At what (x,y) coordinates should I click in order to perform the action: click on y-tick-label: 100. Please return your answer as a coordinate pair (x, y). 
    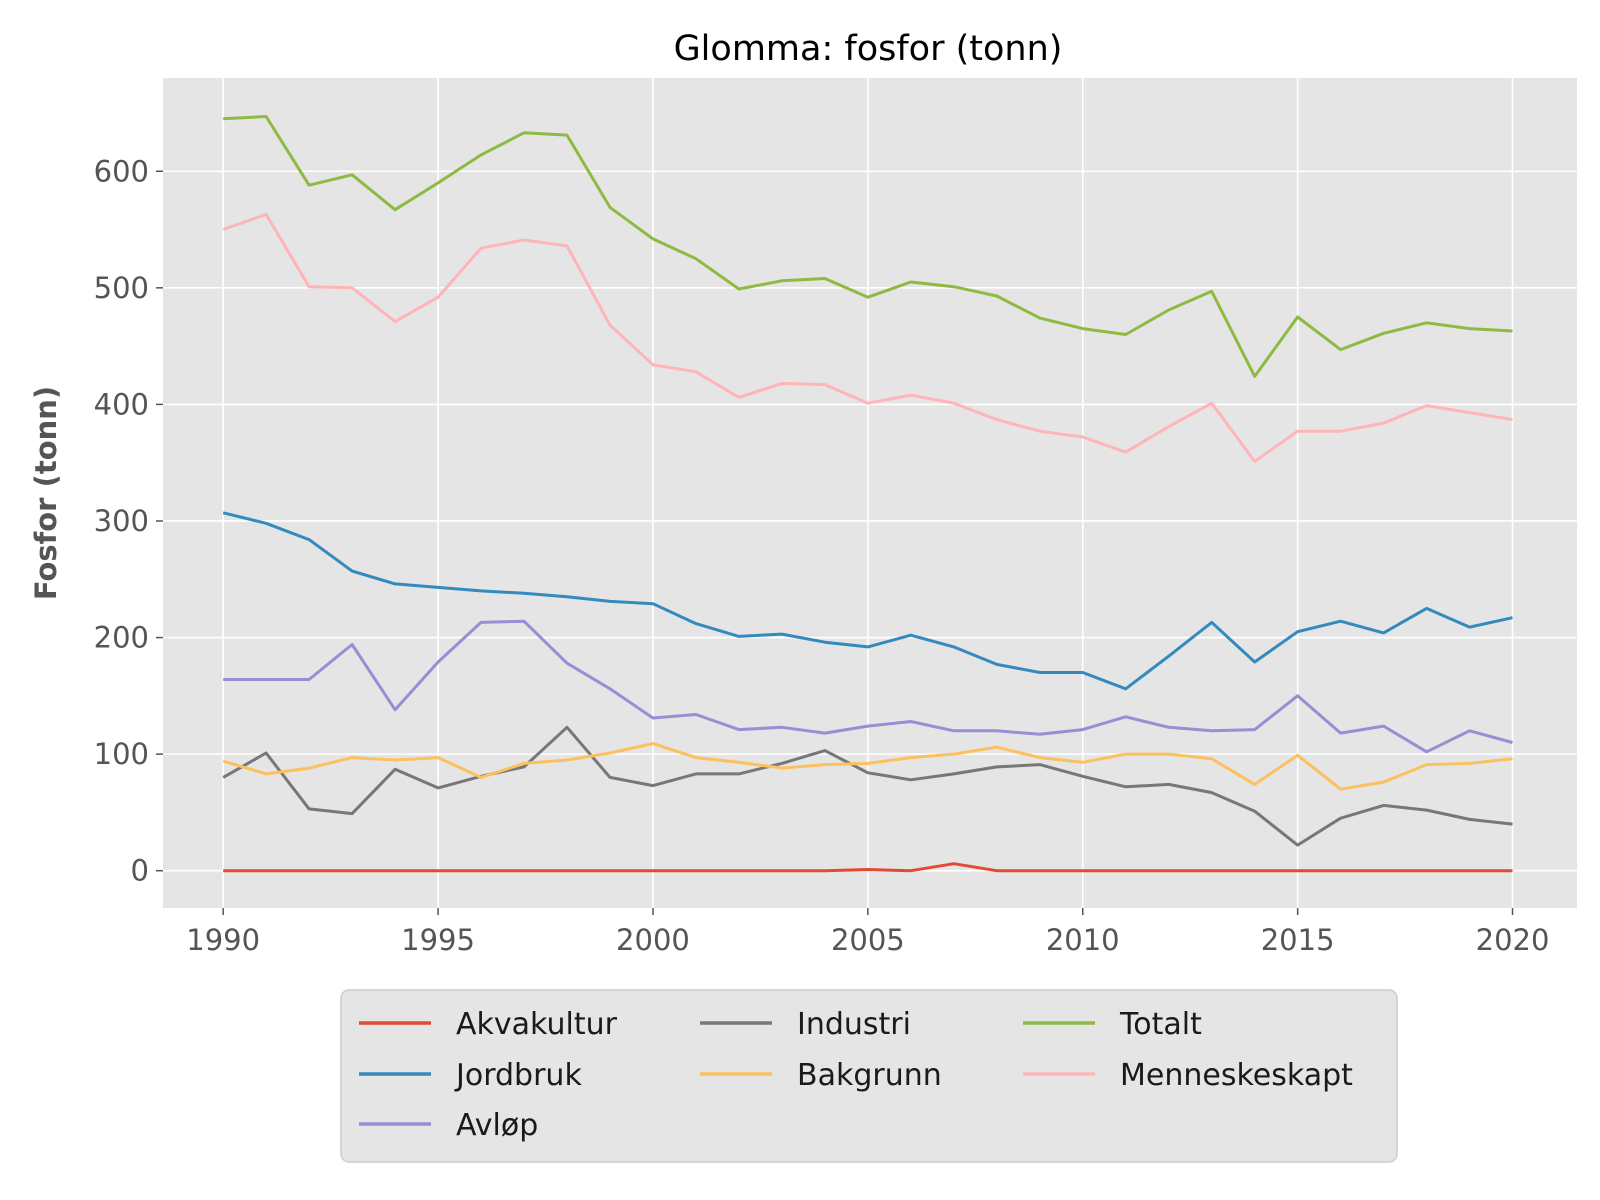
    Looking at the image, I should click on (121, 754).